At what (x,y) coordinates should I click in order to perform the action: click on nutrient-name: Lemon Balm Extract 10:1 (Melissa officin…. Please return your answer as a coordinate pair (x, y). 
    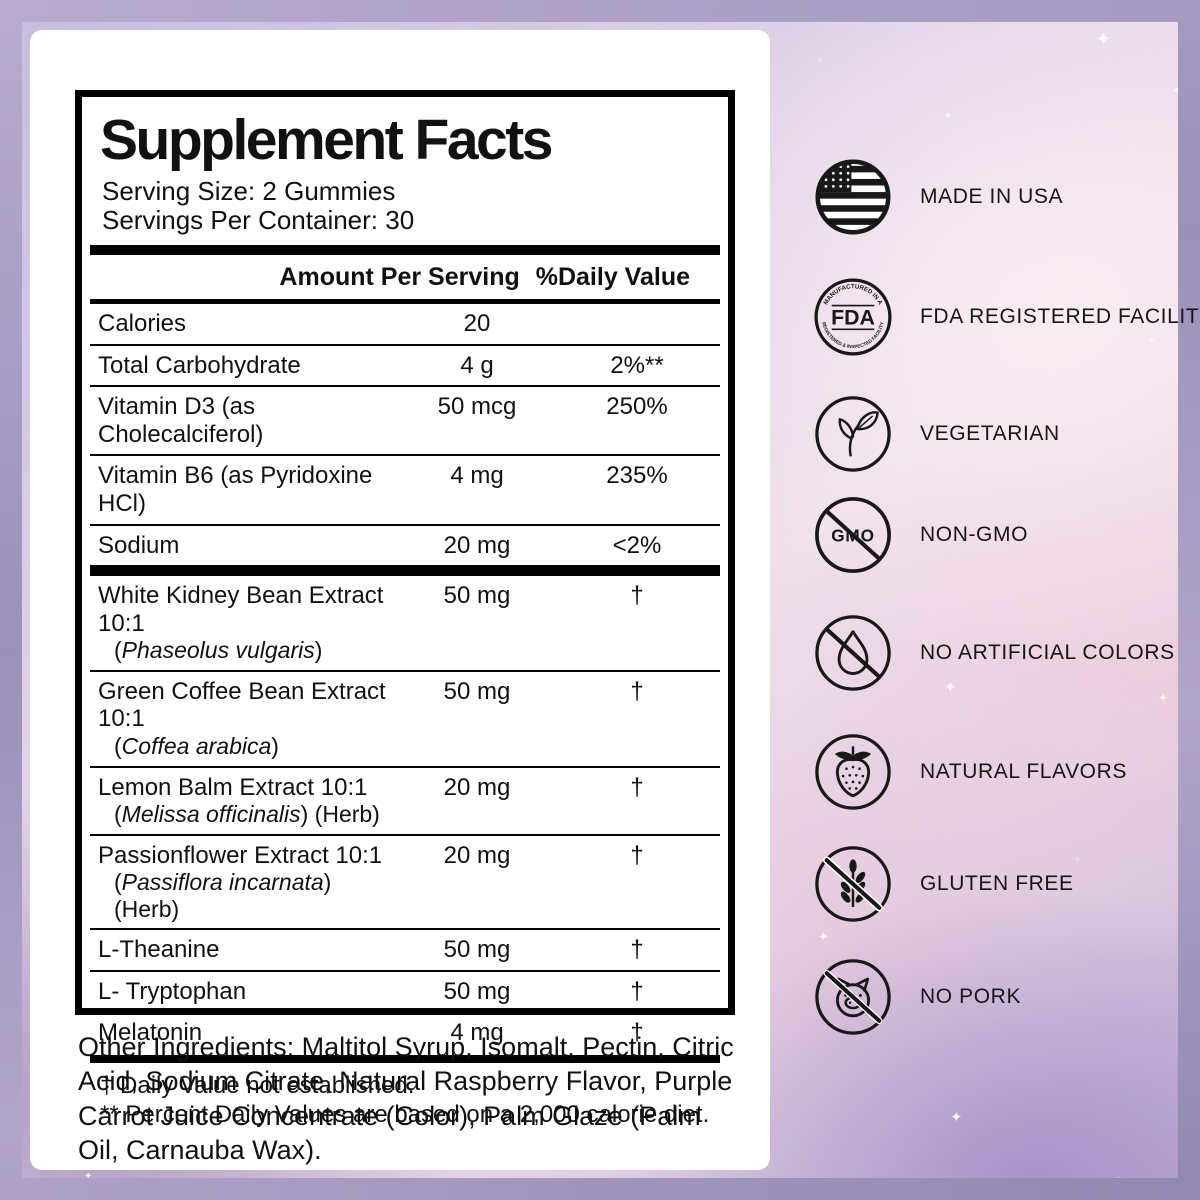
    Looking at the image, I should click on (245, 801).